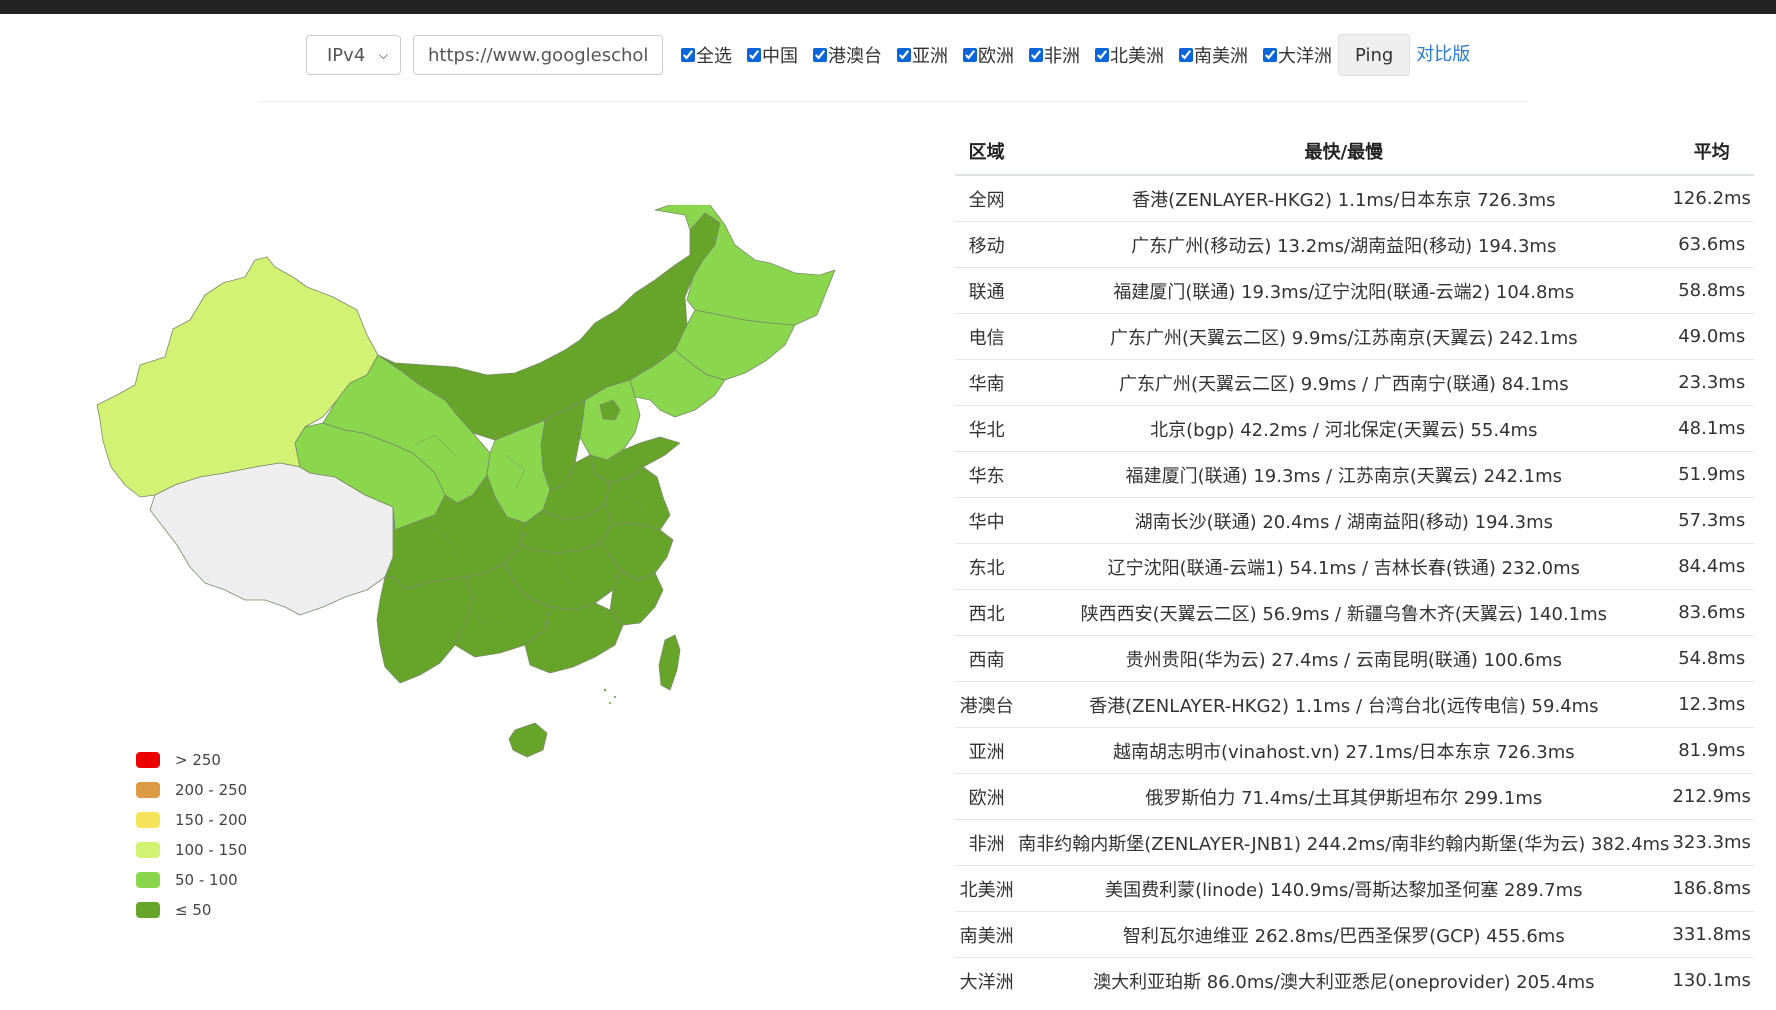  I want to click on cell-region: 华东, so click(987, 474).